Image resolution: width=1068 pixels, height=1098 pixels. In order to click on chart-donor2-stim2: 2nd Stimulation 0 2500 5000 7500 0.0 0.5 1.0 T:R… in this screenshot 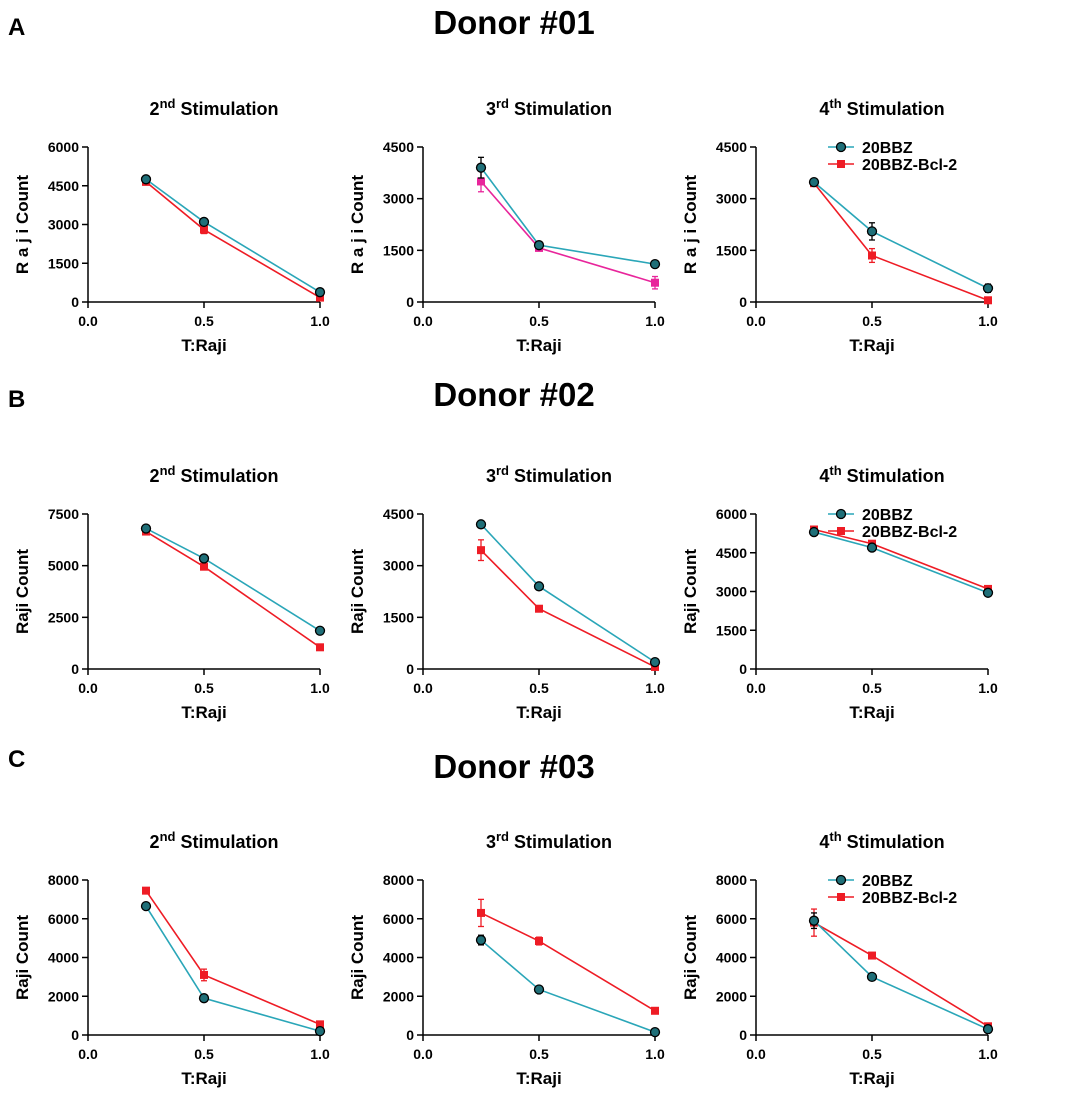, I will do `click(171, 592)`.